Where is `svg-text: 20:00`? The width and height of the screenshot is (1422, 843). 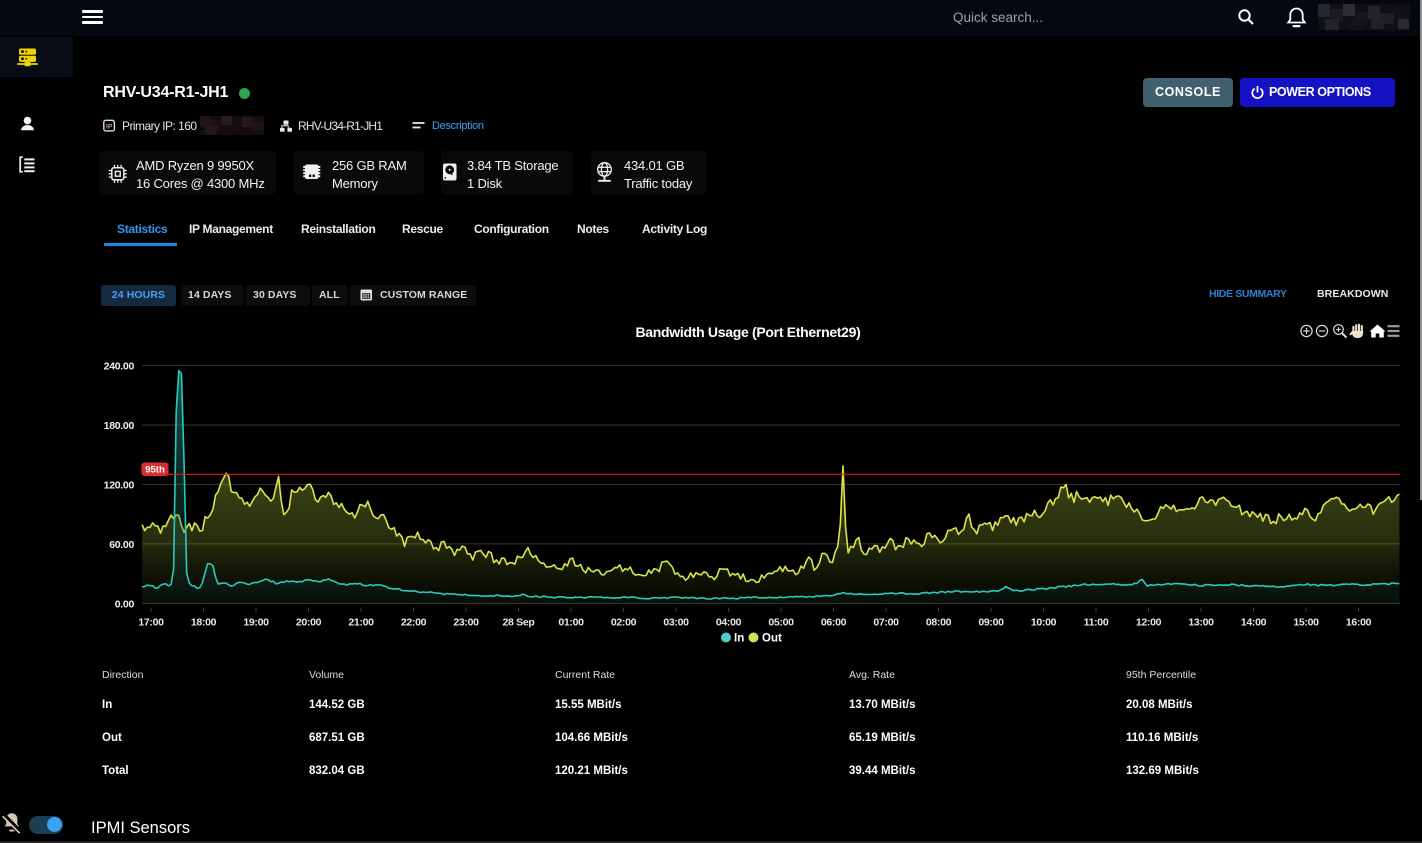
svg-text: 20:00 is located at coordinates (309, 623).